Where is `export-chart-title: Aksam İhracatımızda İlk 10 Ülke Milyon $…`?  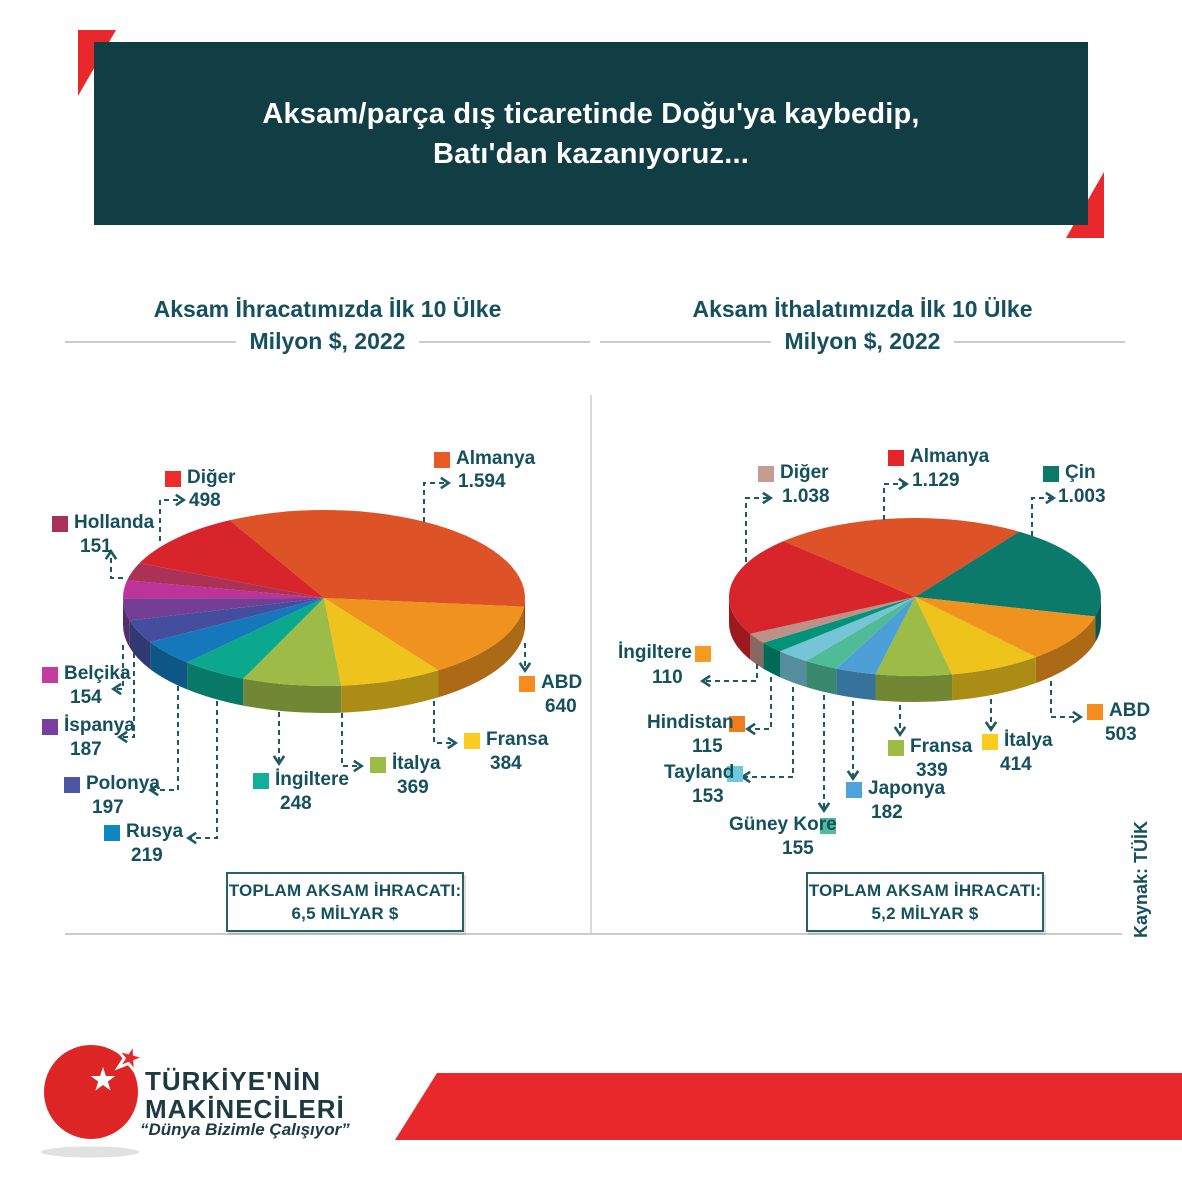
export-chart-title: Aksam İhracatımızda İlk 10 Ülke Milyon $… is located at coordinates (327, 324).